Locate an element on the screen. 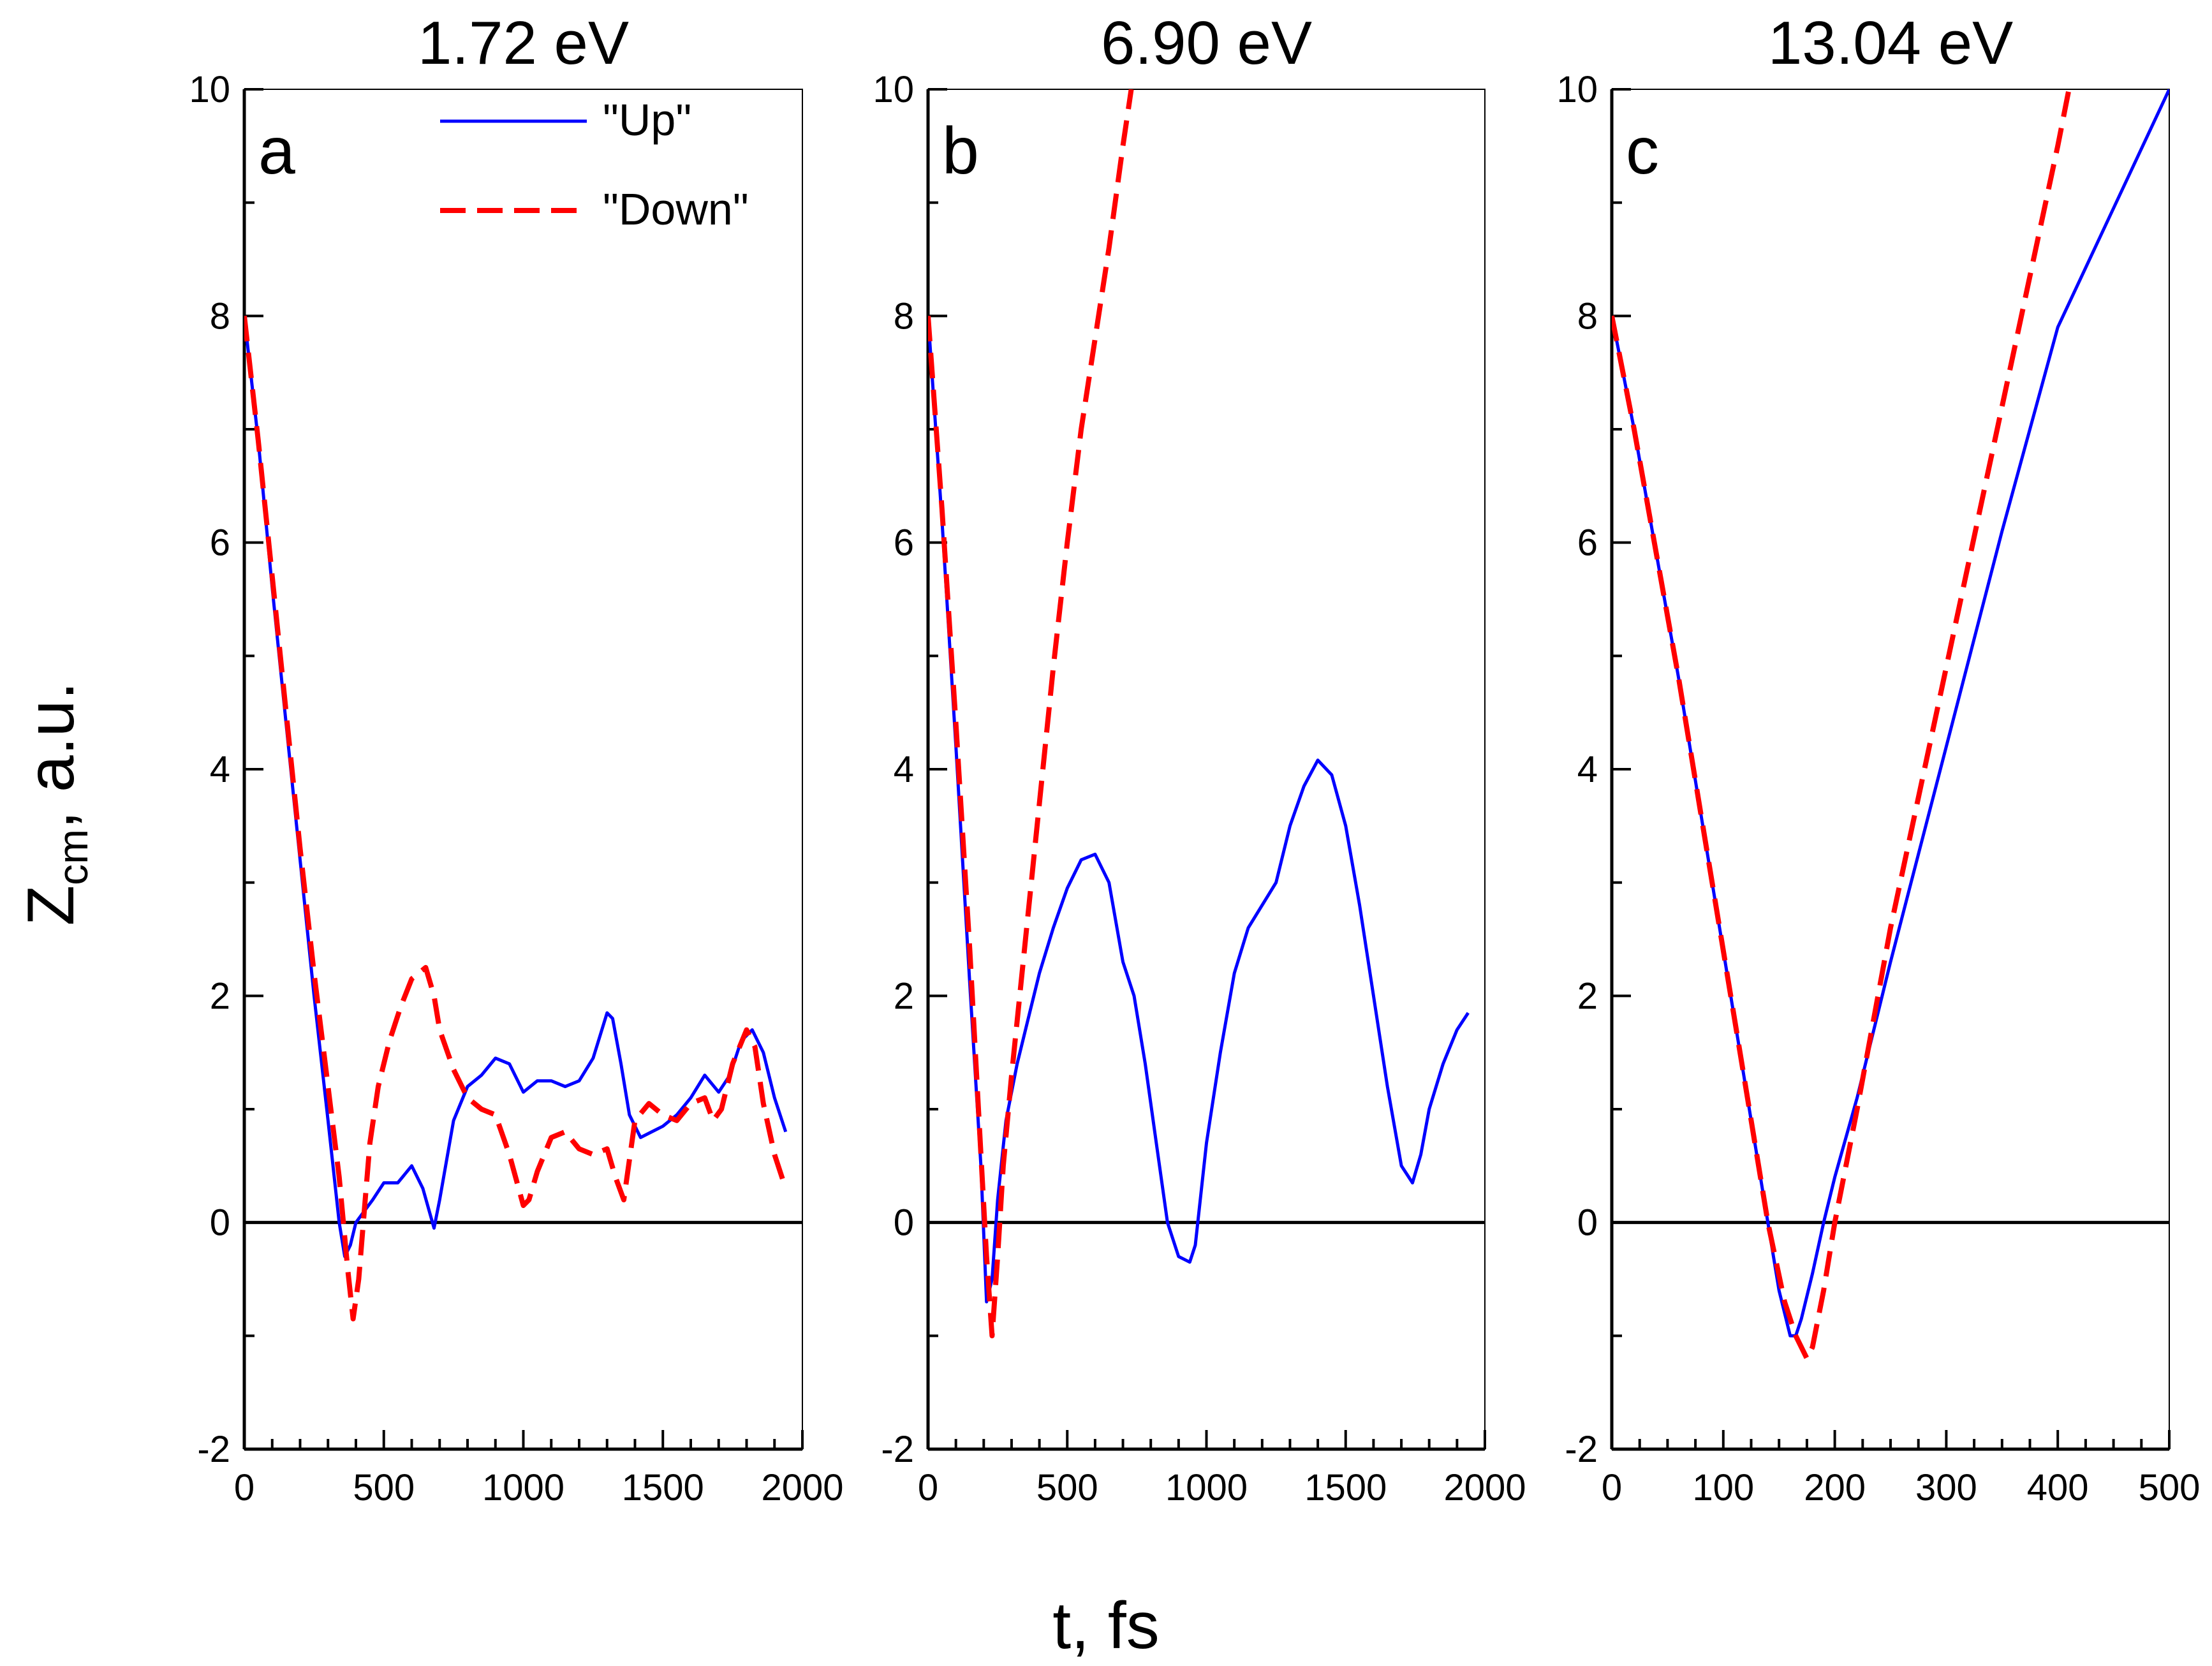  panel-letter: a is located at coordinates (277, 151).